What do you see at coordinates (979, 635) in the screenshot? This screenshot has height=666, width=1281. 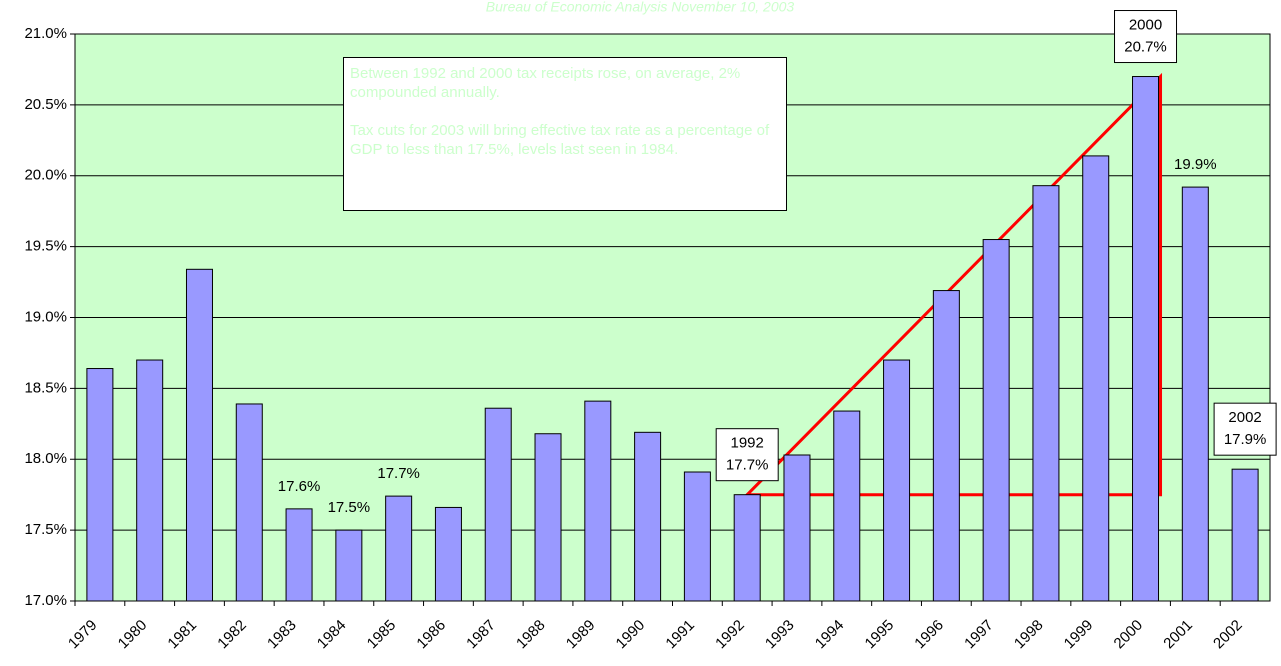 I see `x-tick-label: 1997` at bounding box center [979, 635].